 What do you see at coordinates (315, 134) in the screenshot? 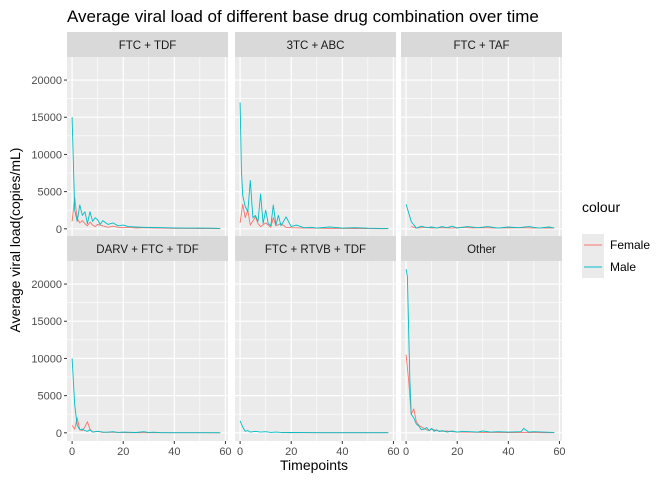
I see `panel: 3TC + ABC` at bounding box center [315, 134].